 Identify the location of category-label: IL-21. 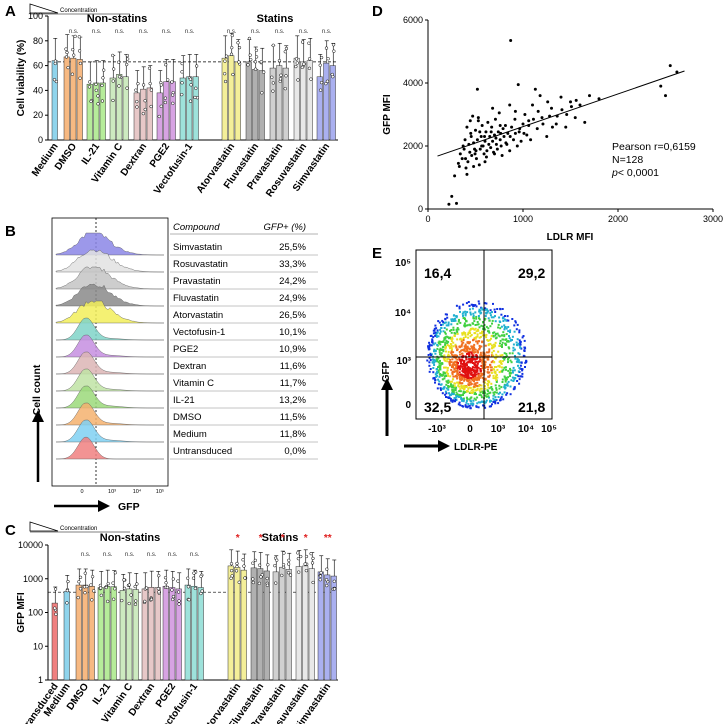
(91, 154).